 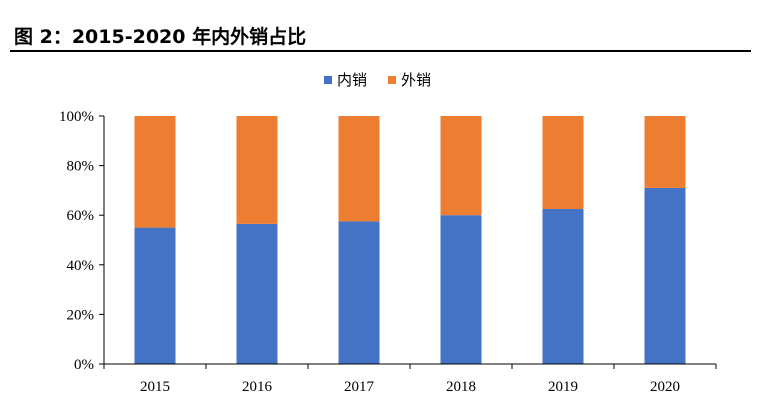 I want to click on x-axis: 2015 2016 2017 2018 2019 2020, so click(x=410, y=379).